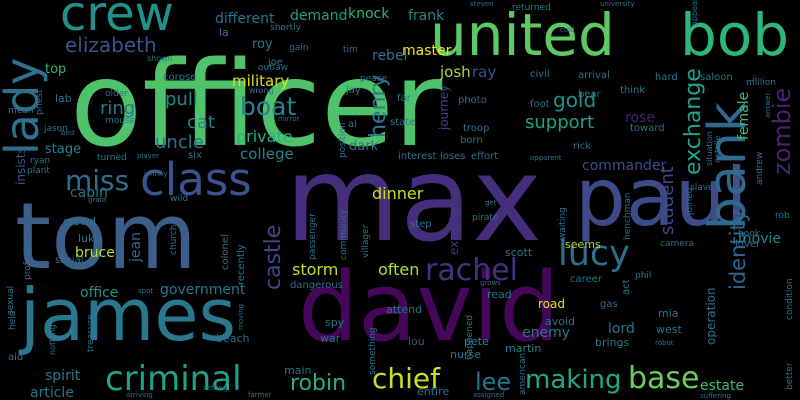 This screenshot has height=400, width=800. Describe the element at coordinates (11, 300) in the screenshot. I see `word-sexual: sexual` at that location.